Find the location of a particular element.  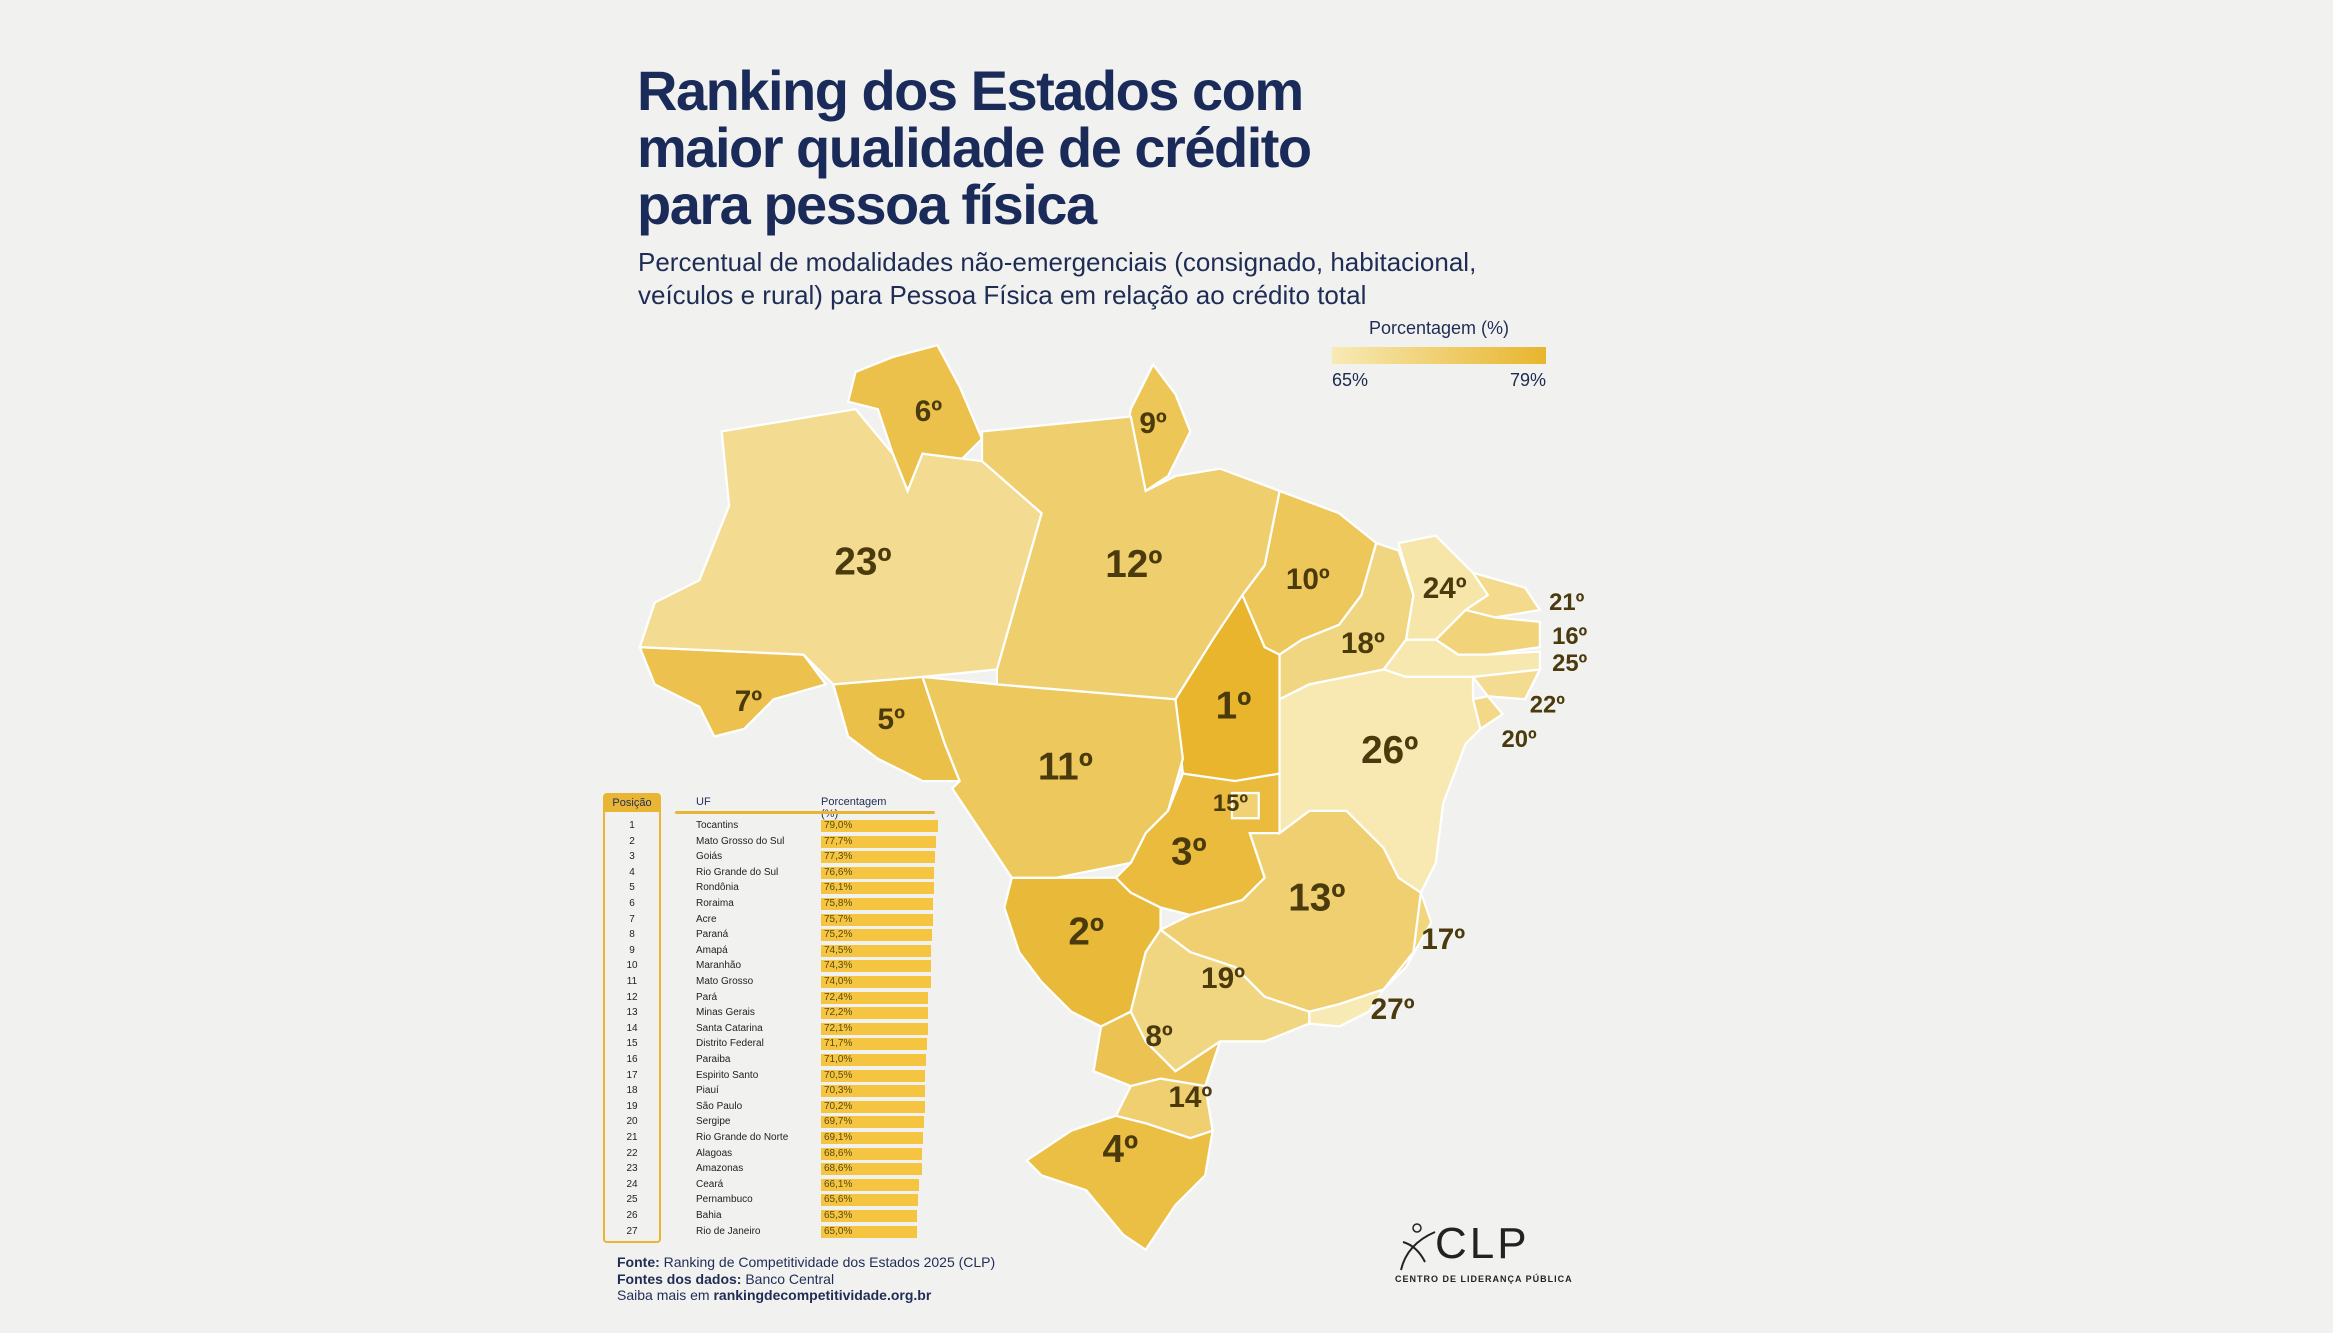

row-state: Amazonas is located at coordinates (720, 1169).